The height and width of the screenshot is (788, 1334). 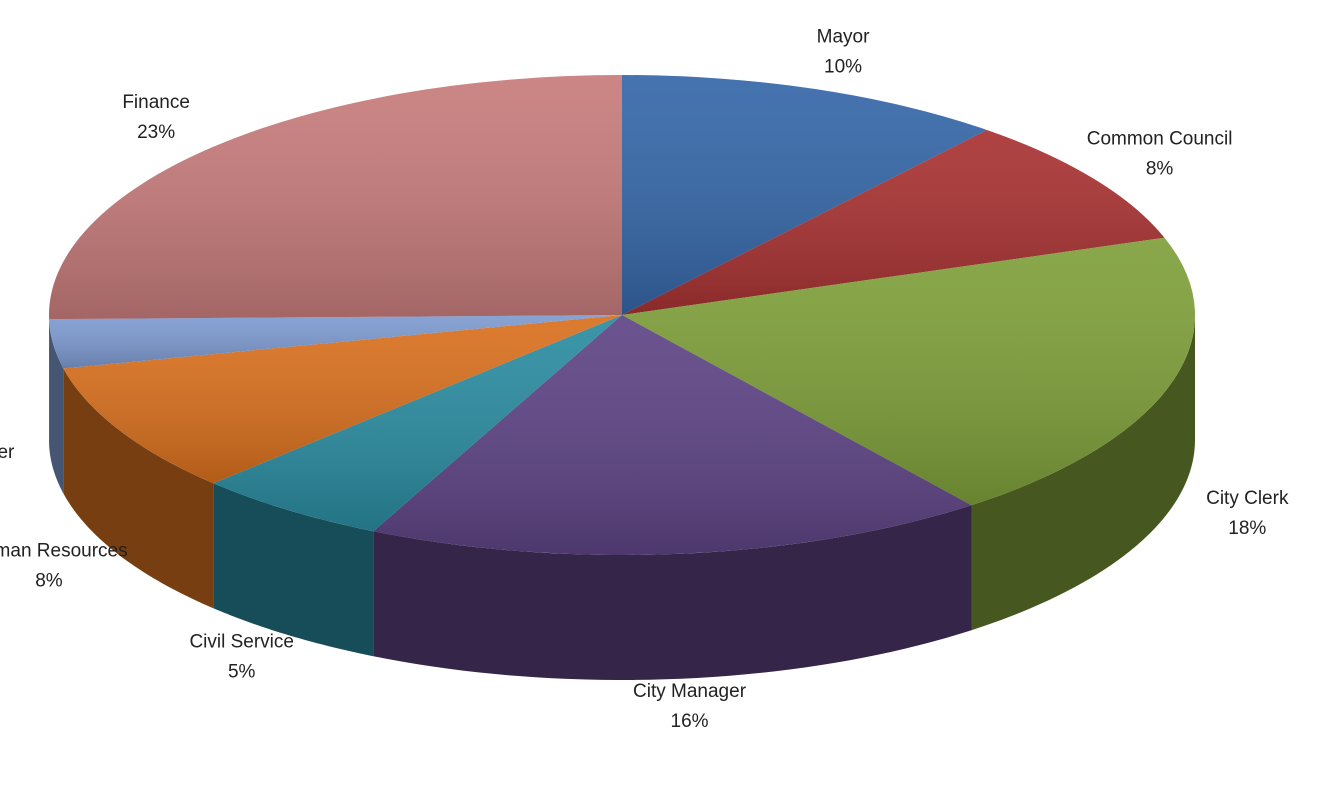 What do you see at coordinates (64, 550) in the screenshot?
I see `data-label-name: Human Resources` at bounding box center [64, 550].